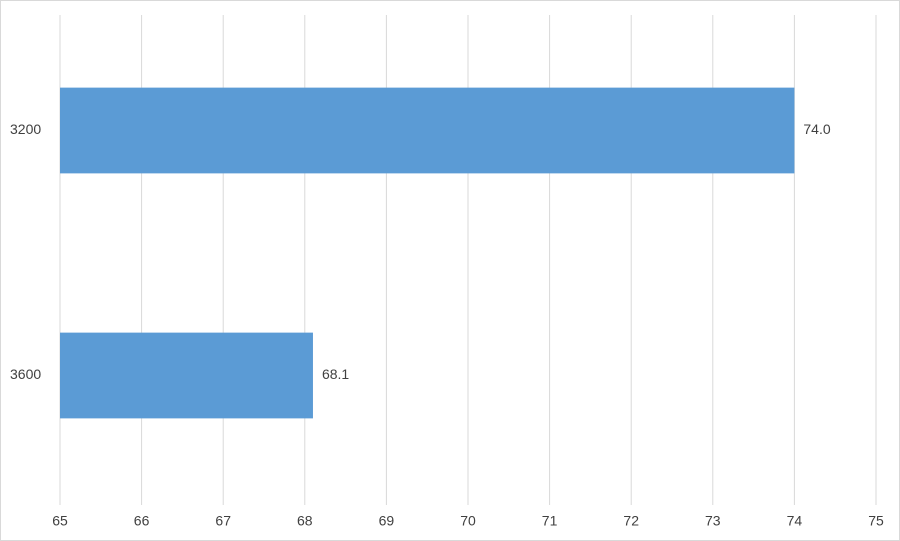  What do you see at coordinates (25, 374) in the screenshot?
I see `y-tick-label: 3600` at bounding box center [25, 374].